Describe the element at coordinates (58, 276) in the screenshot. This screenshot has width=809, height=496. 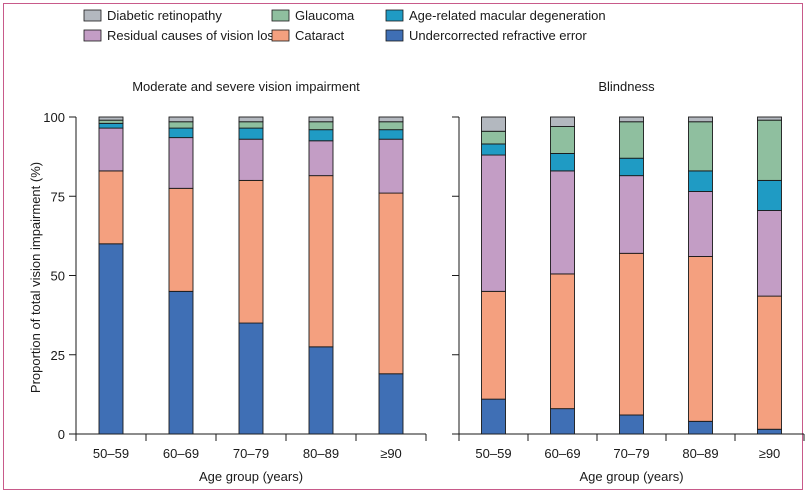
I see `y-tick-label: 50` at that location.